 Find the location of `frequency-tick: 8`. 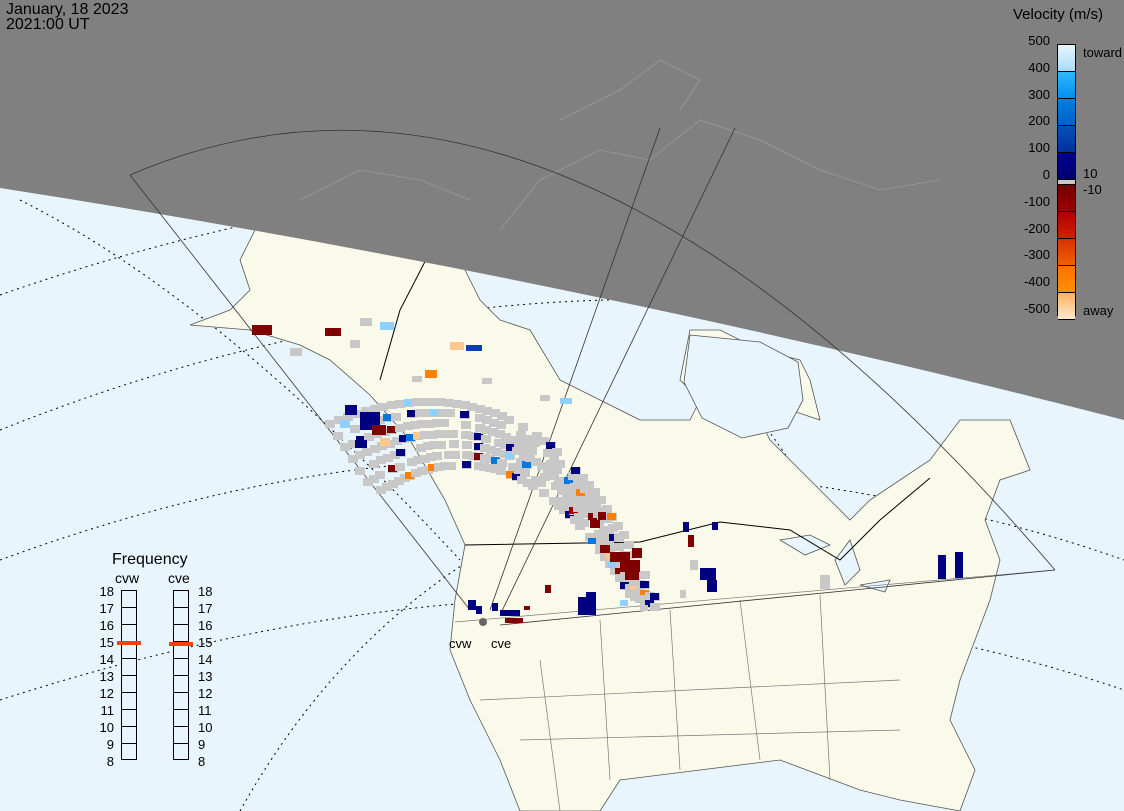

frequency-tick: 8 is located at coordinates (110, 761).